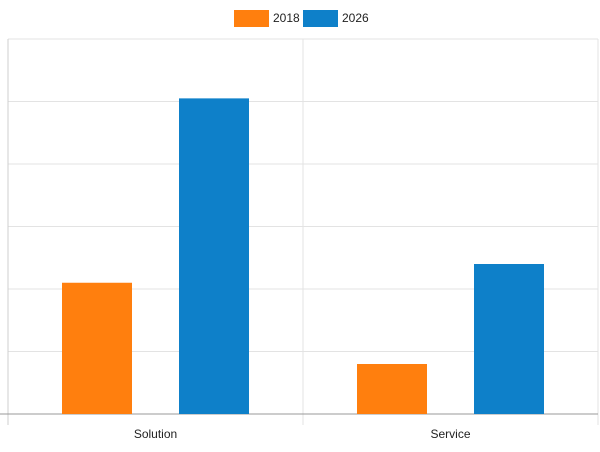 This screenshot has width=600, height=452. What do you see at coordinates (286, 18) in the screenshot?
I see `legend-label: 2018` at bounding box center [286, 18].